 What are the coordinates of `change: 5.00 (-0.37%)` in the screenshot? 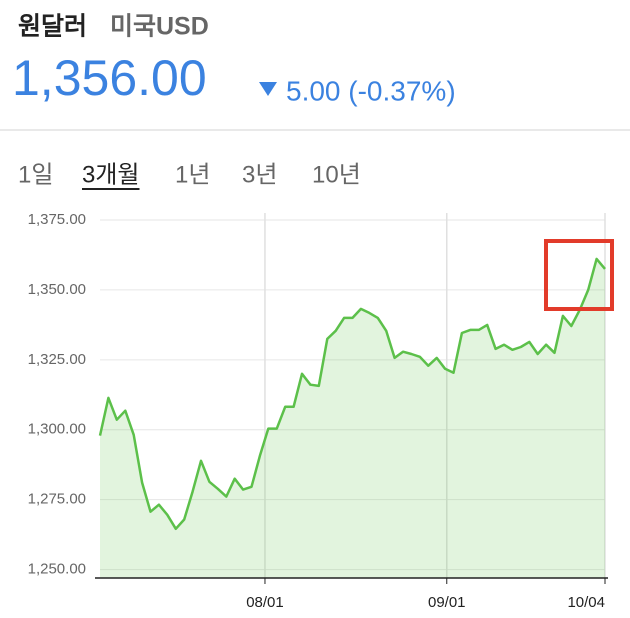 It's located at (371, 90).